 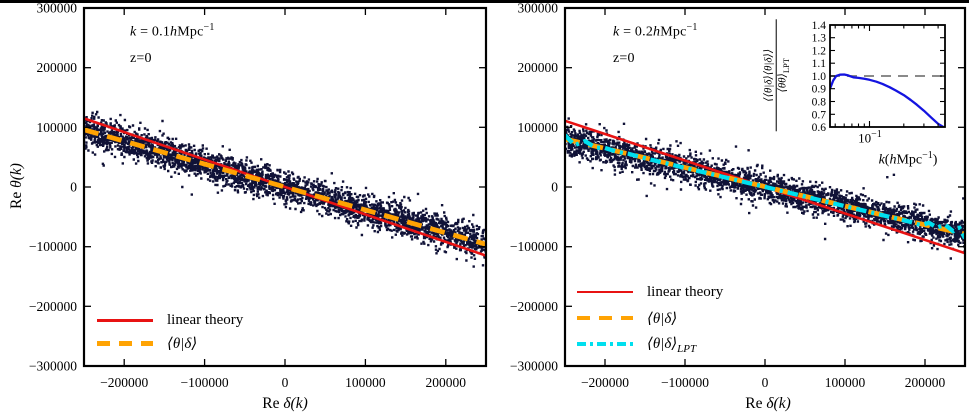 What do you see at coordinates (141, 58) in the screenshot?
I see `annotation-z-left: z=0` at bounding box center [141, 58].